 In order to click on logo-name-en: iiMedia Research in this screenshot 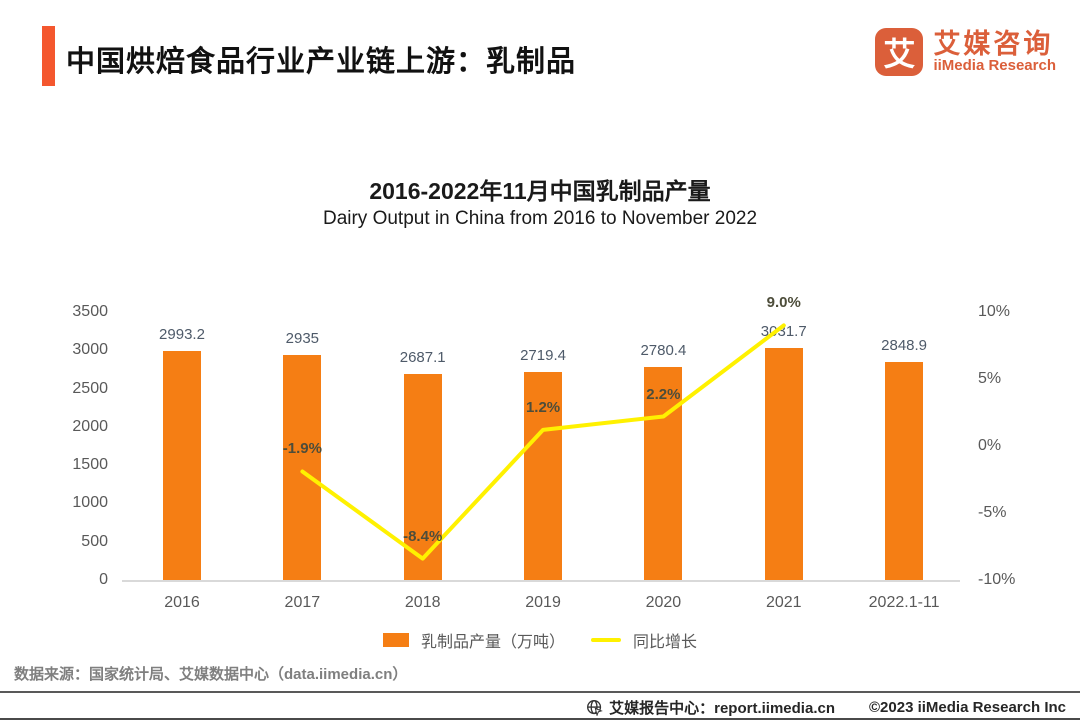, I will do `click(994, 65)`.